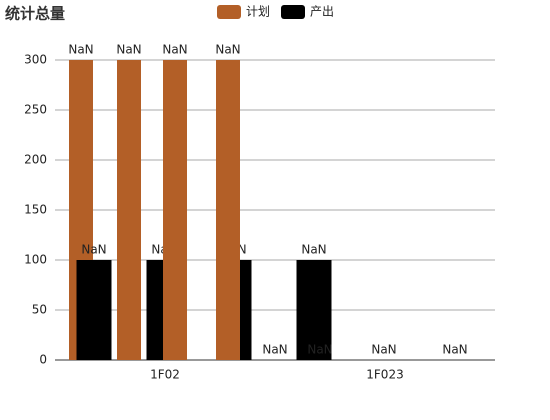 The height and width of the screenshot is (420, 550). I want to click on y-tick-label: 200, so click(35, 160).